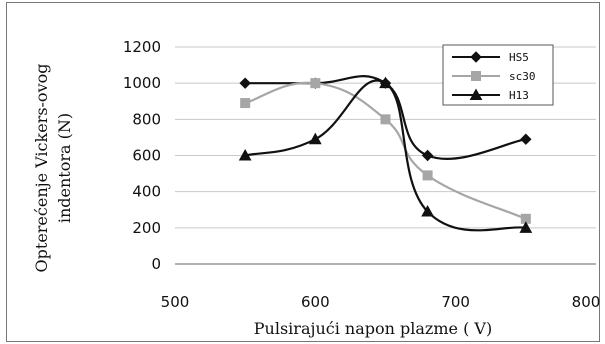 The image size is (605, 344). What do you see at coordinates (146, 119) in the screenshot?
I see `y-tick-label: 800` at bounding box center [146, 119].